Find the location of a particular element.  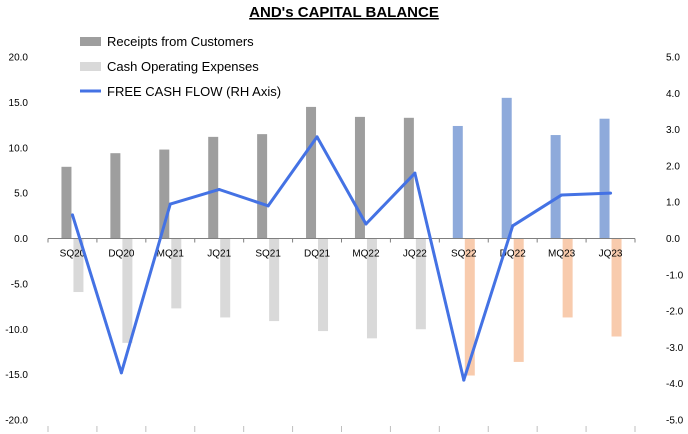

right-tick-label: -3.0 is located at coordinates (675, 348).